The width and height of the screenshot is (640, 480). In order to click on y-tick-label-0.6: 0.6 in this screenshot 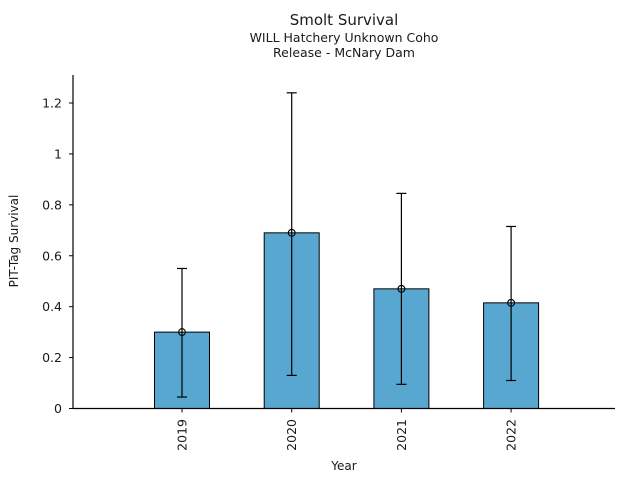, I will do `click(52, 255)`.